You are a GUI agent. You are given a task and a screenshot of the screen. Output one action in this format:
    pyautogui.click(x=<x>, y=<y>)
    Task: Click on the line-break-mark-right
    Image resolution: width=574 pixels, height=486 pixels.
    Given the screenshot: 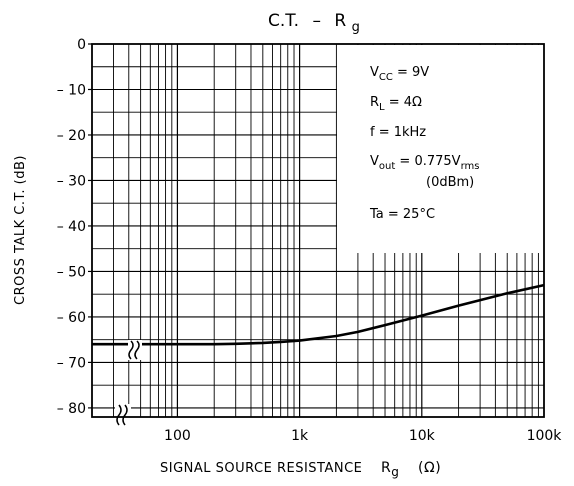 What is the action you would take?
    pyautogui.click(x=137, y=350)
    